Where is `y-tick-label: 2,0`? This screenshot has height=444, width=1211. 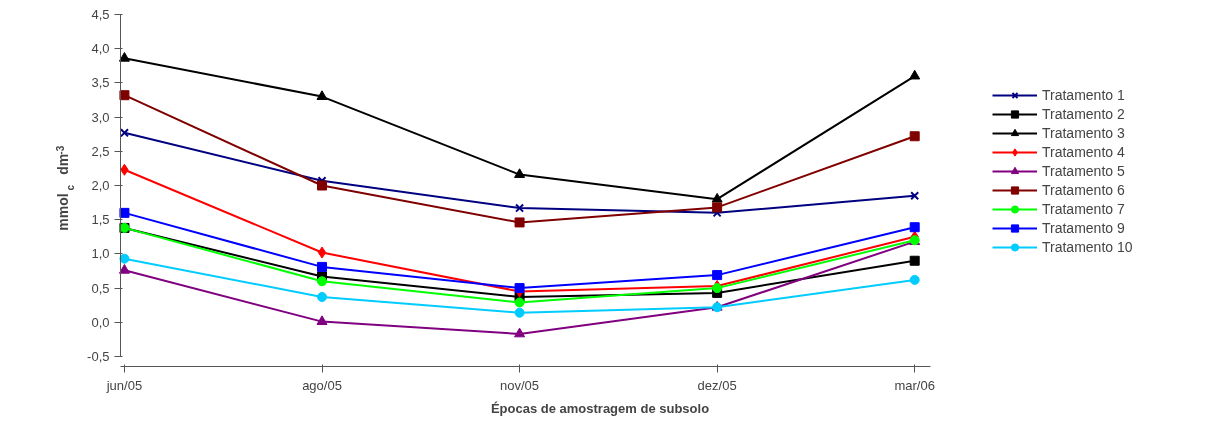
y-tick-label: 2,0 is located at coordinates (100, 185).